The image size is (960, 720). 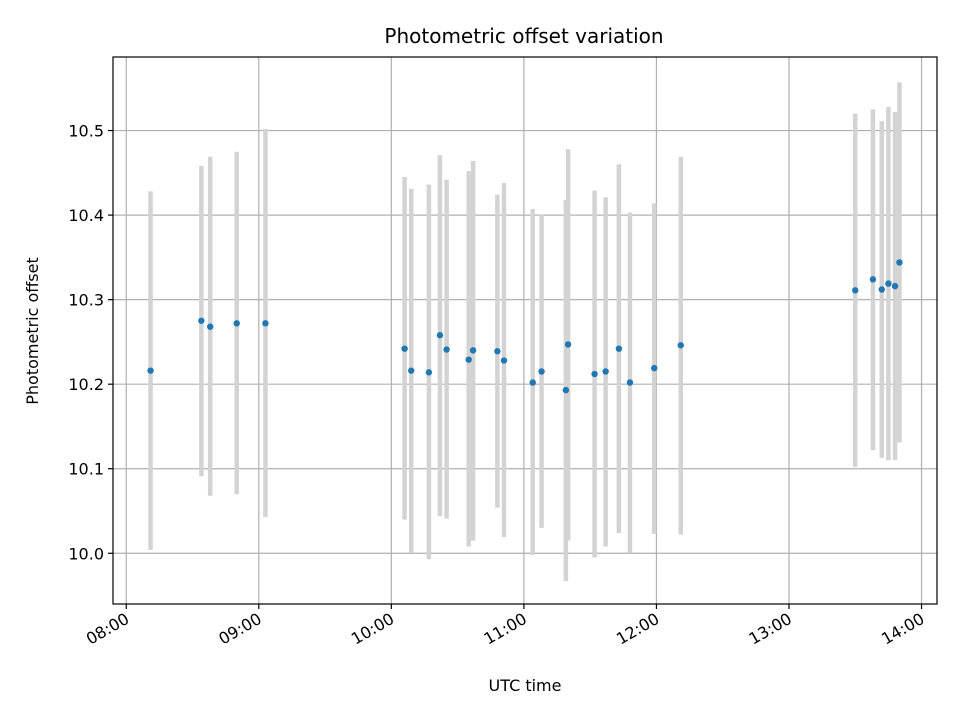 I want to click on y-tick-label: 10.5, so click(x=86, y=131).